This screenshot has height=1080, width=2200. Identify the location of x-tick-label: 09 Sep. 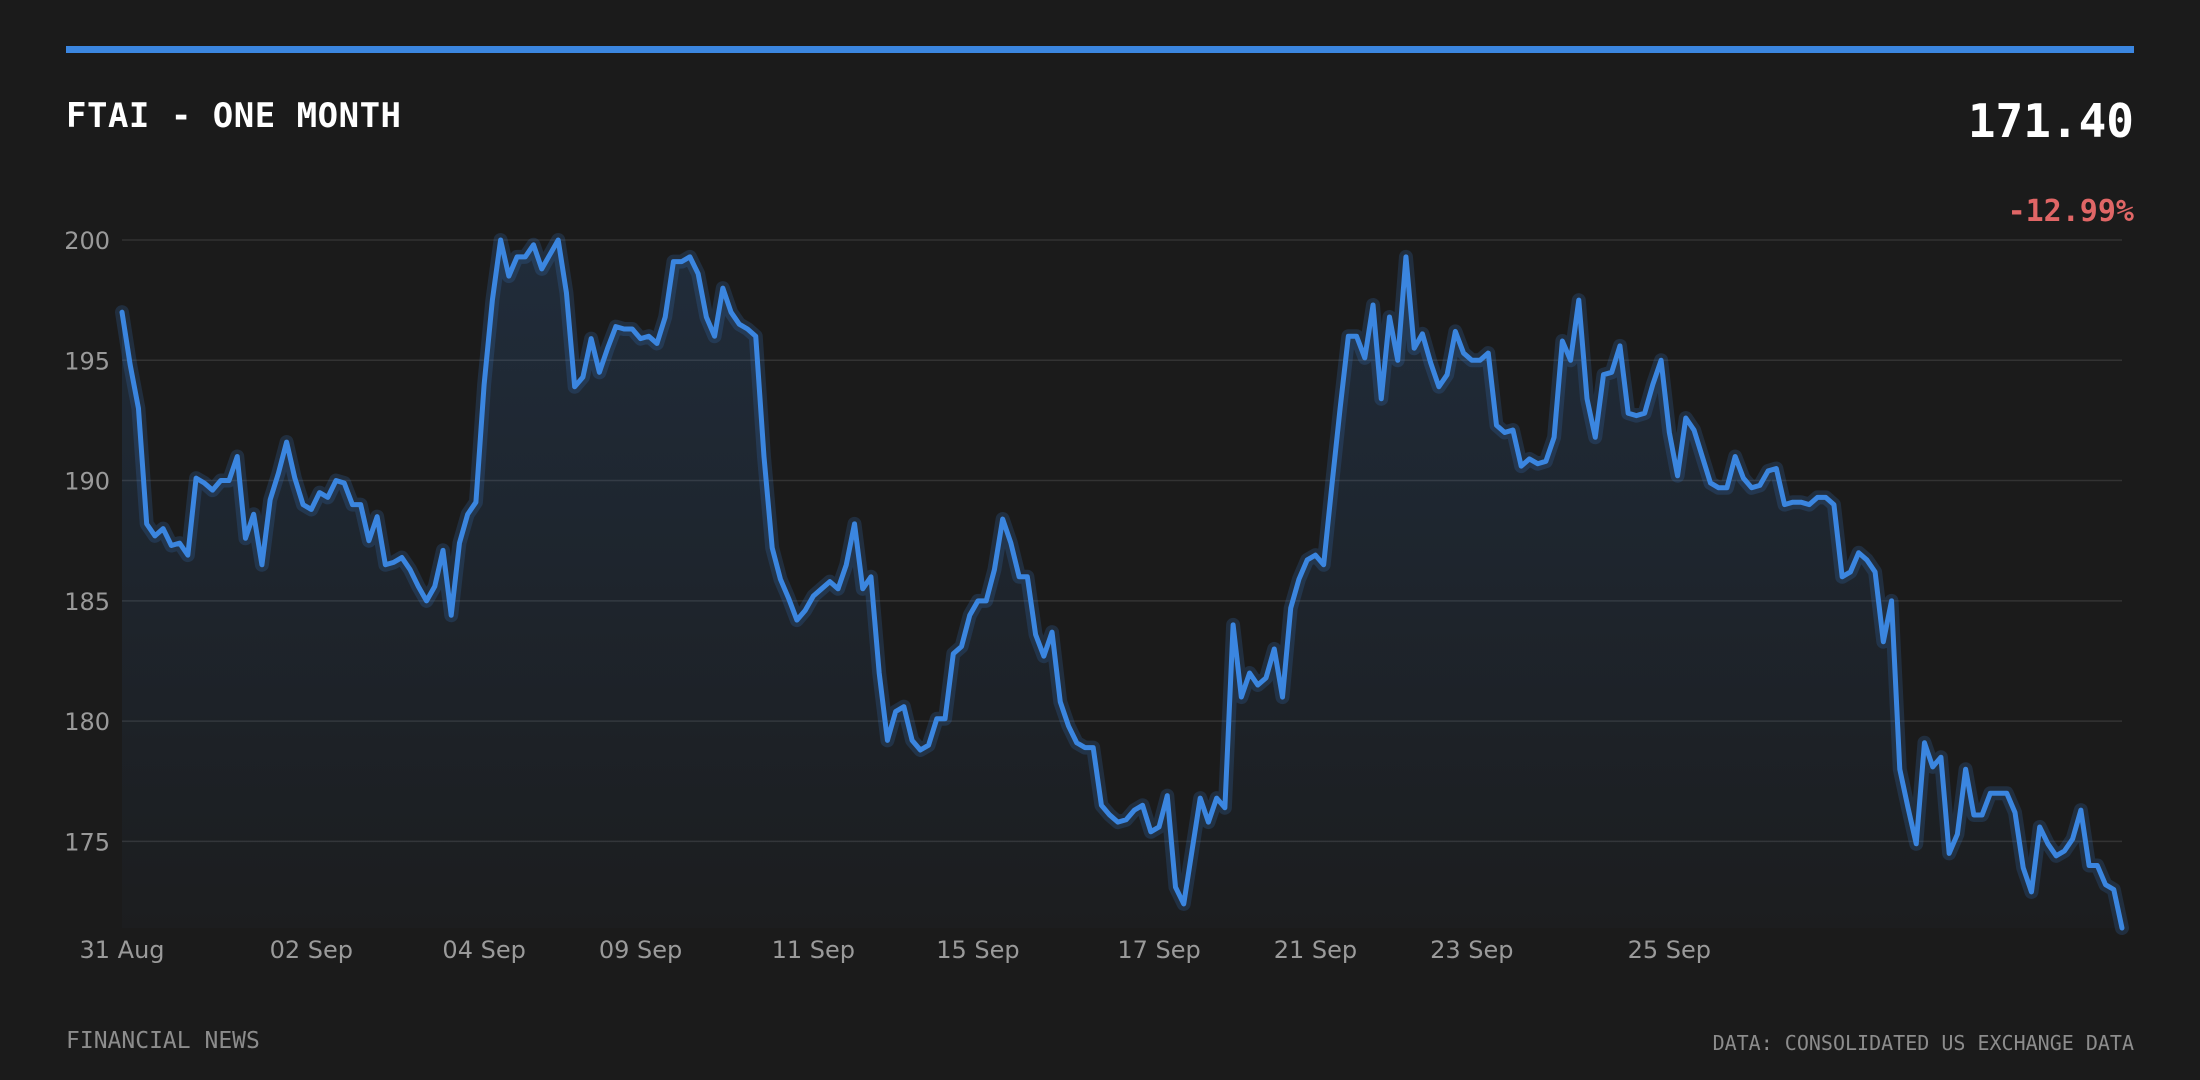
(640, 950).